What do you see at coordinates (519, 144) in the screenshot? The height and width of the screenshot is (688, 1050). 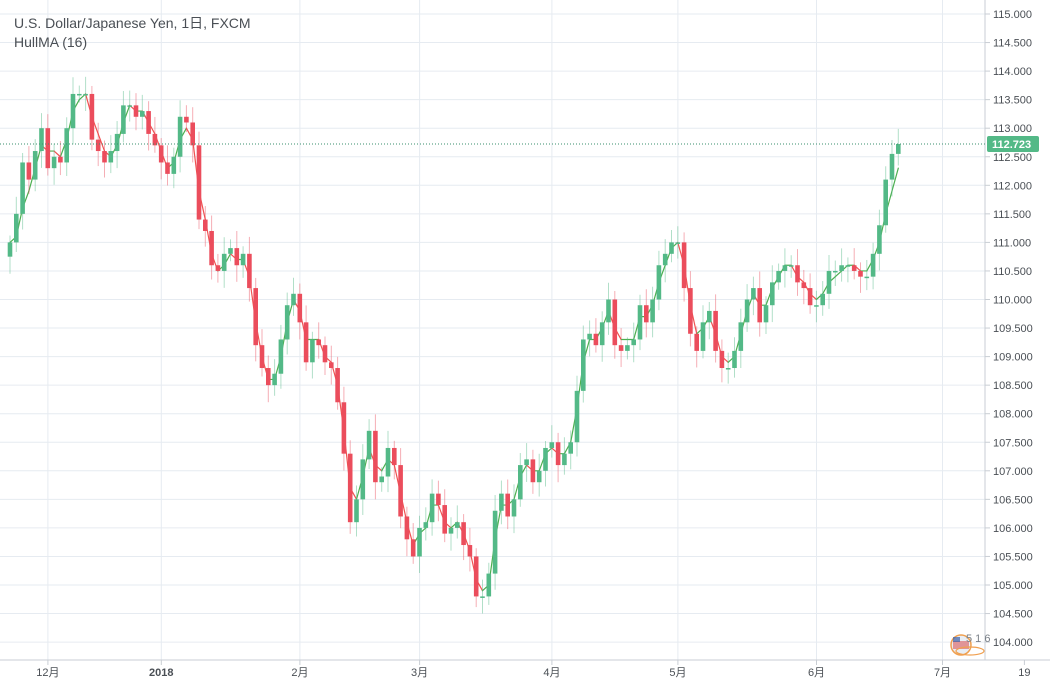 I see `last-price-marker: 112.723` at bounding box center [519, 144].